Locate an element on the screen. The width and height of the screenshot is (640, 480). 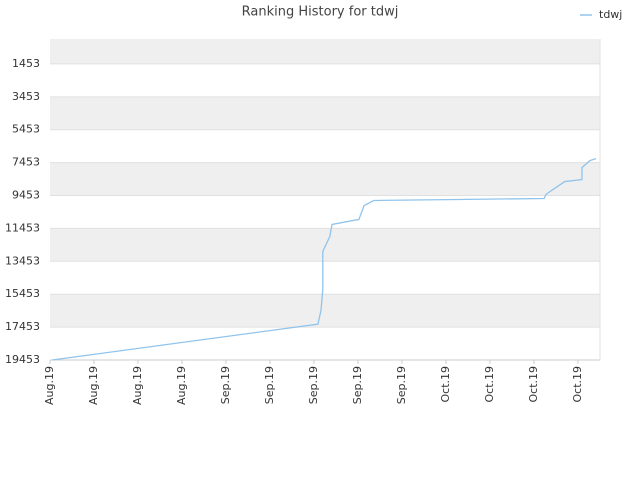
y-tick-label: 5453 is located at coordinates (26, 129).